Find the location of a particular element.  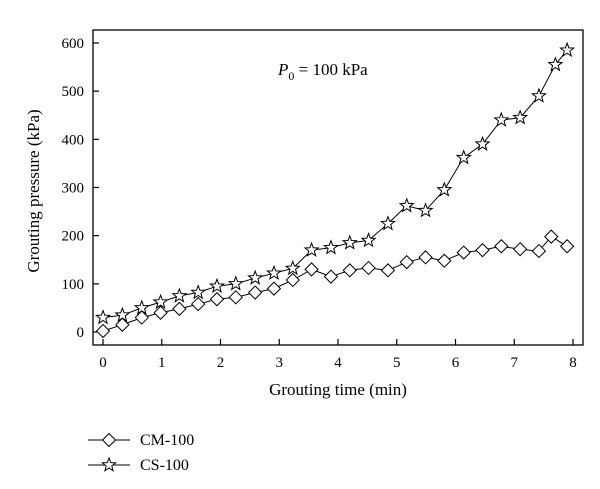

x-tick-label: 8 is located at coordinates (573, 363).